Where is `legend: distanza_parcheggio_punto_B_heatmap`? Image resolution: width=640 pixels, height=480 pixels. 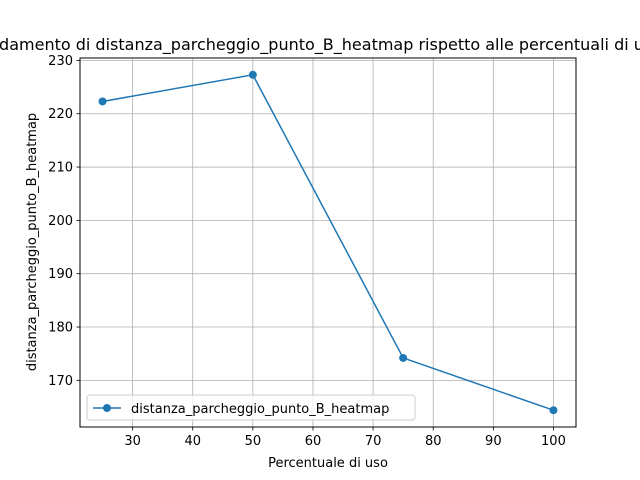 legend: distanza_parcheggio_punto_B_heatmap is located at coordinates (251, 407).